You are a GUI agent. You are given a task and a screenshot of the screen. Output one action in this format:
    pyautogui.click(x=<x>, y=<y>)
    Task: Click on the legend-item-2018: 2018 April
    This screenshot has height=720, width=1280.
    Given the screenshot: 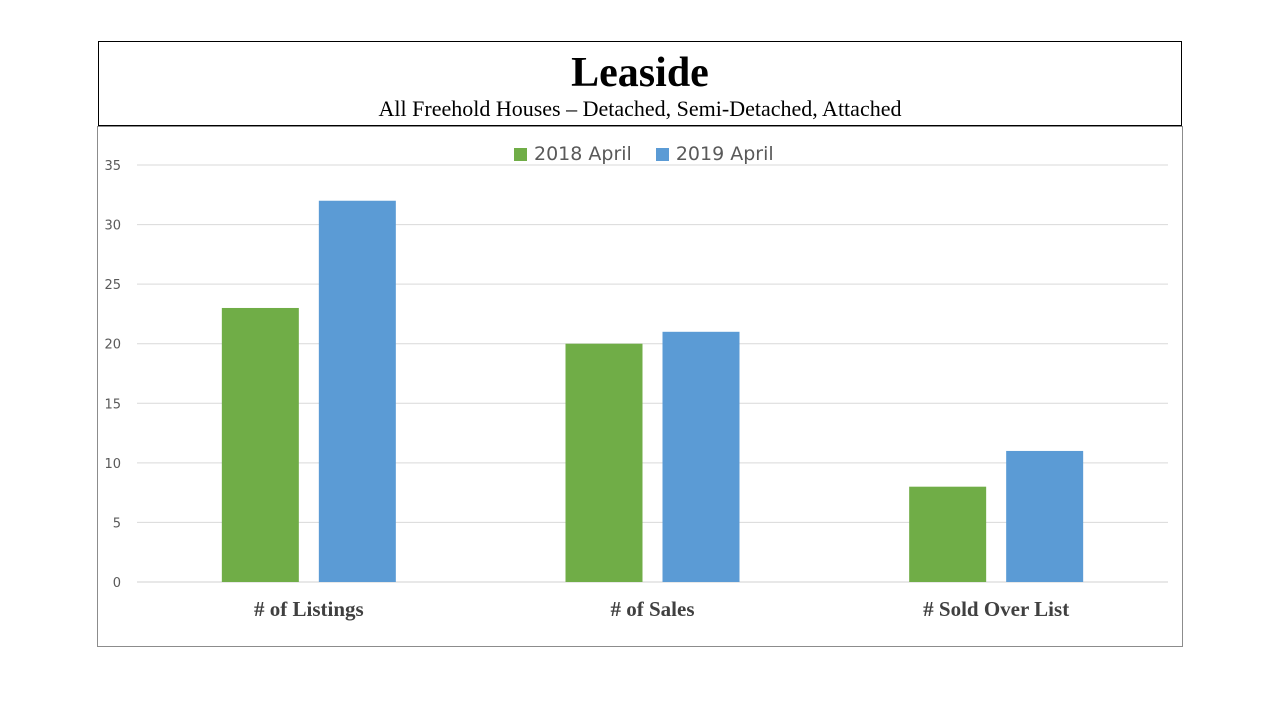 What is the action you would take?
    pyautogui.click(x=573, y=154)
    